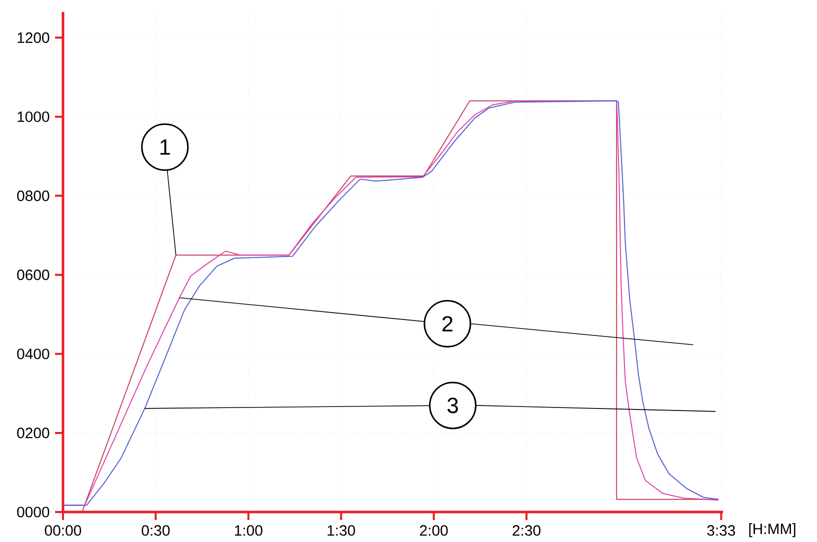 This screenshot has width=817, height=542. I want to click on annotation: 1, so click(165, 147).